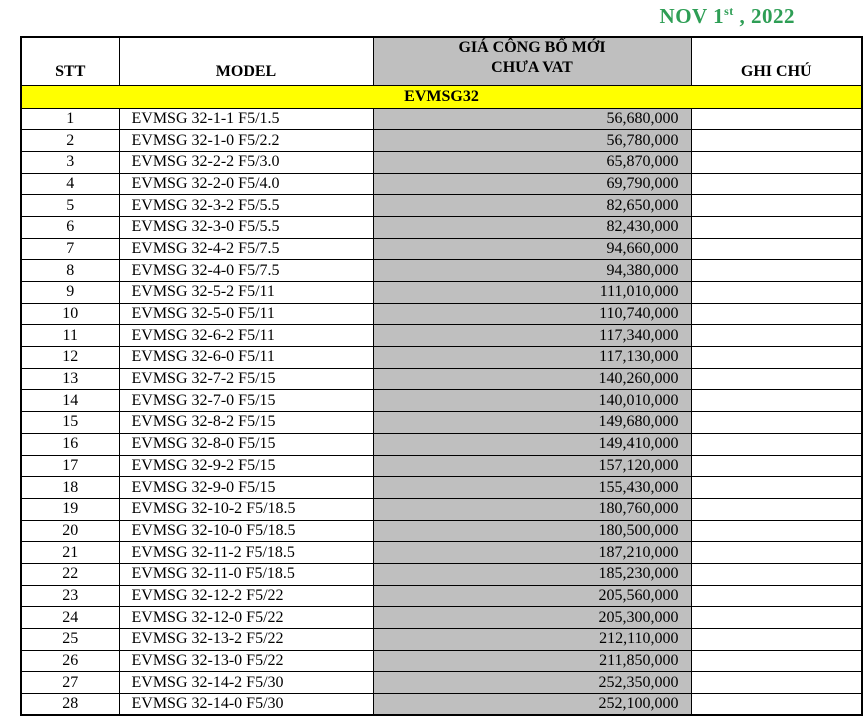  Describe the element at coordinates (532, 704) in the screenshot. I see `price-cell: 252,100,000` at that location.